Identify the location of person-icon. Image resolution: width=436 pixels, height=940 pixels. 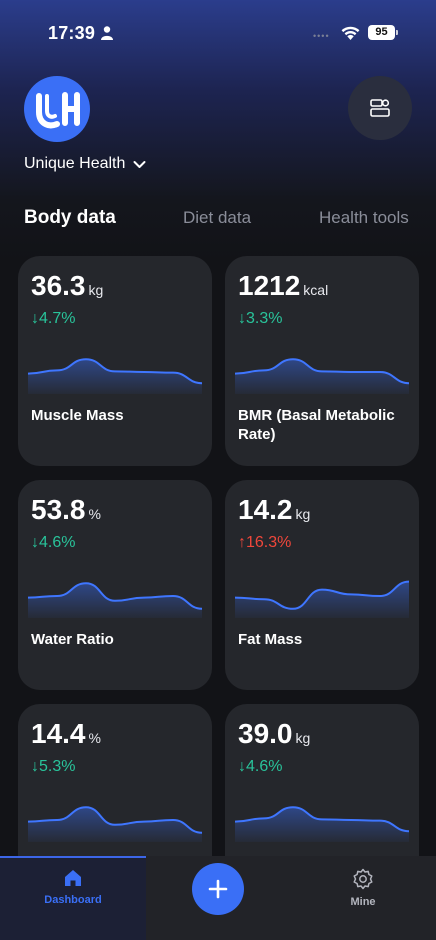
(107, 33).